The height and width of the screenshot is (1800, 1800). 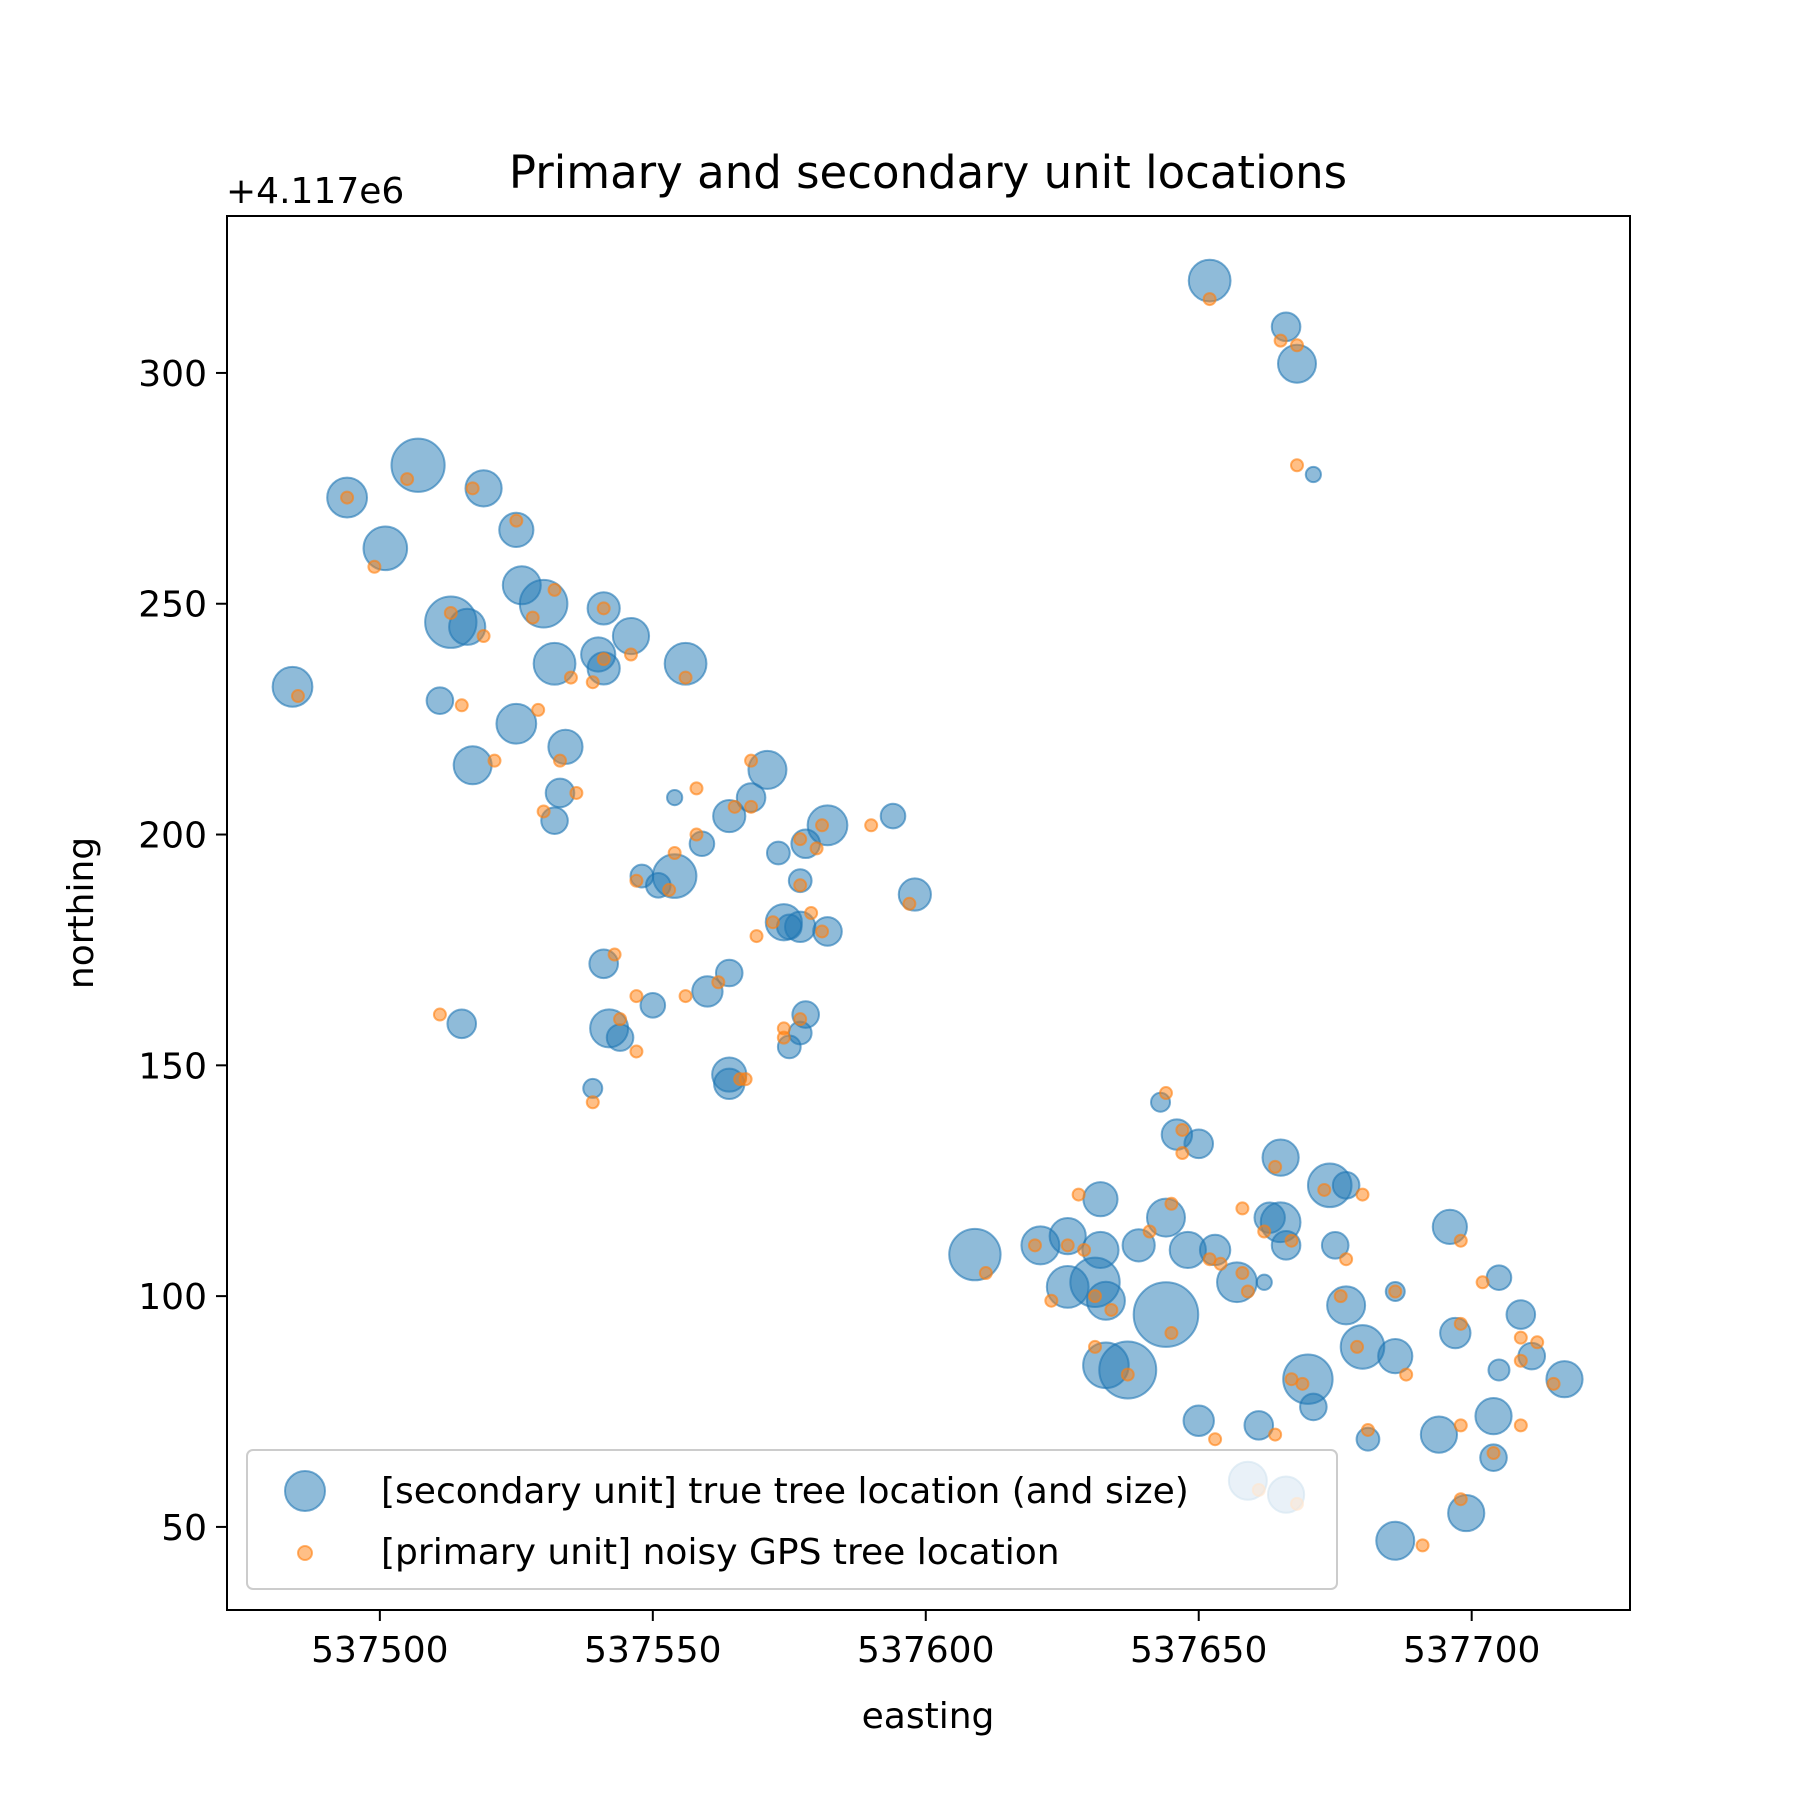 What do you see at coordinates (379, 1650) in the screenshot?
I see `x-tick-label: 537500` at bounding box center [379, 1650].